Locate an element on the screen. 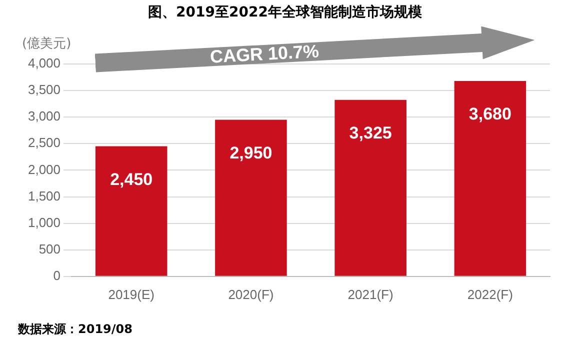 The width and height of the screenshot is (570, 346). data-label: 2,950 is located at coordinates (251, 152).